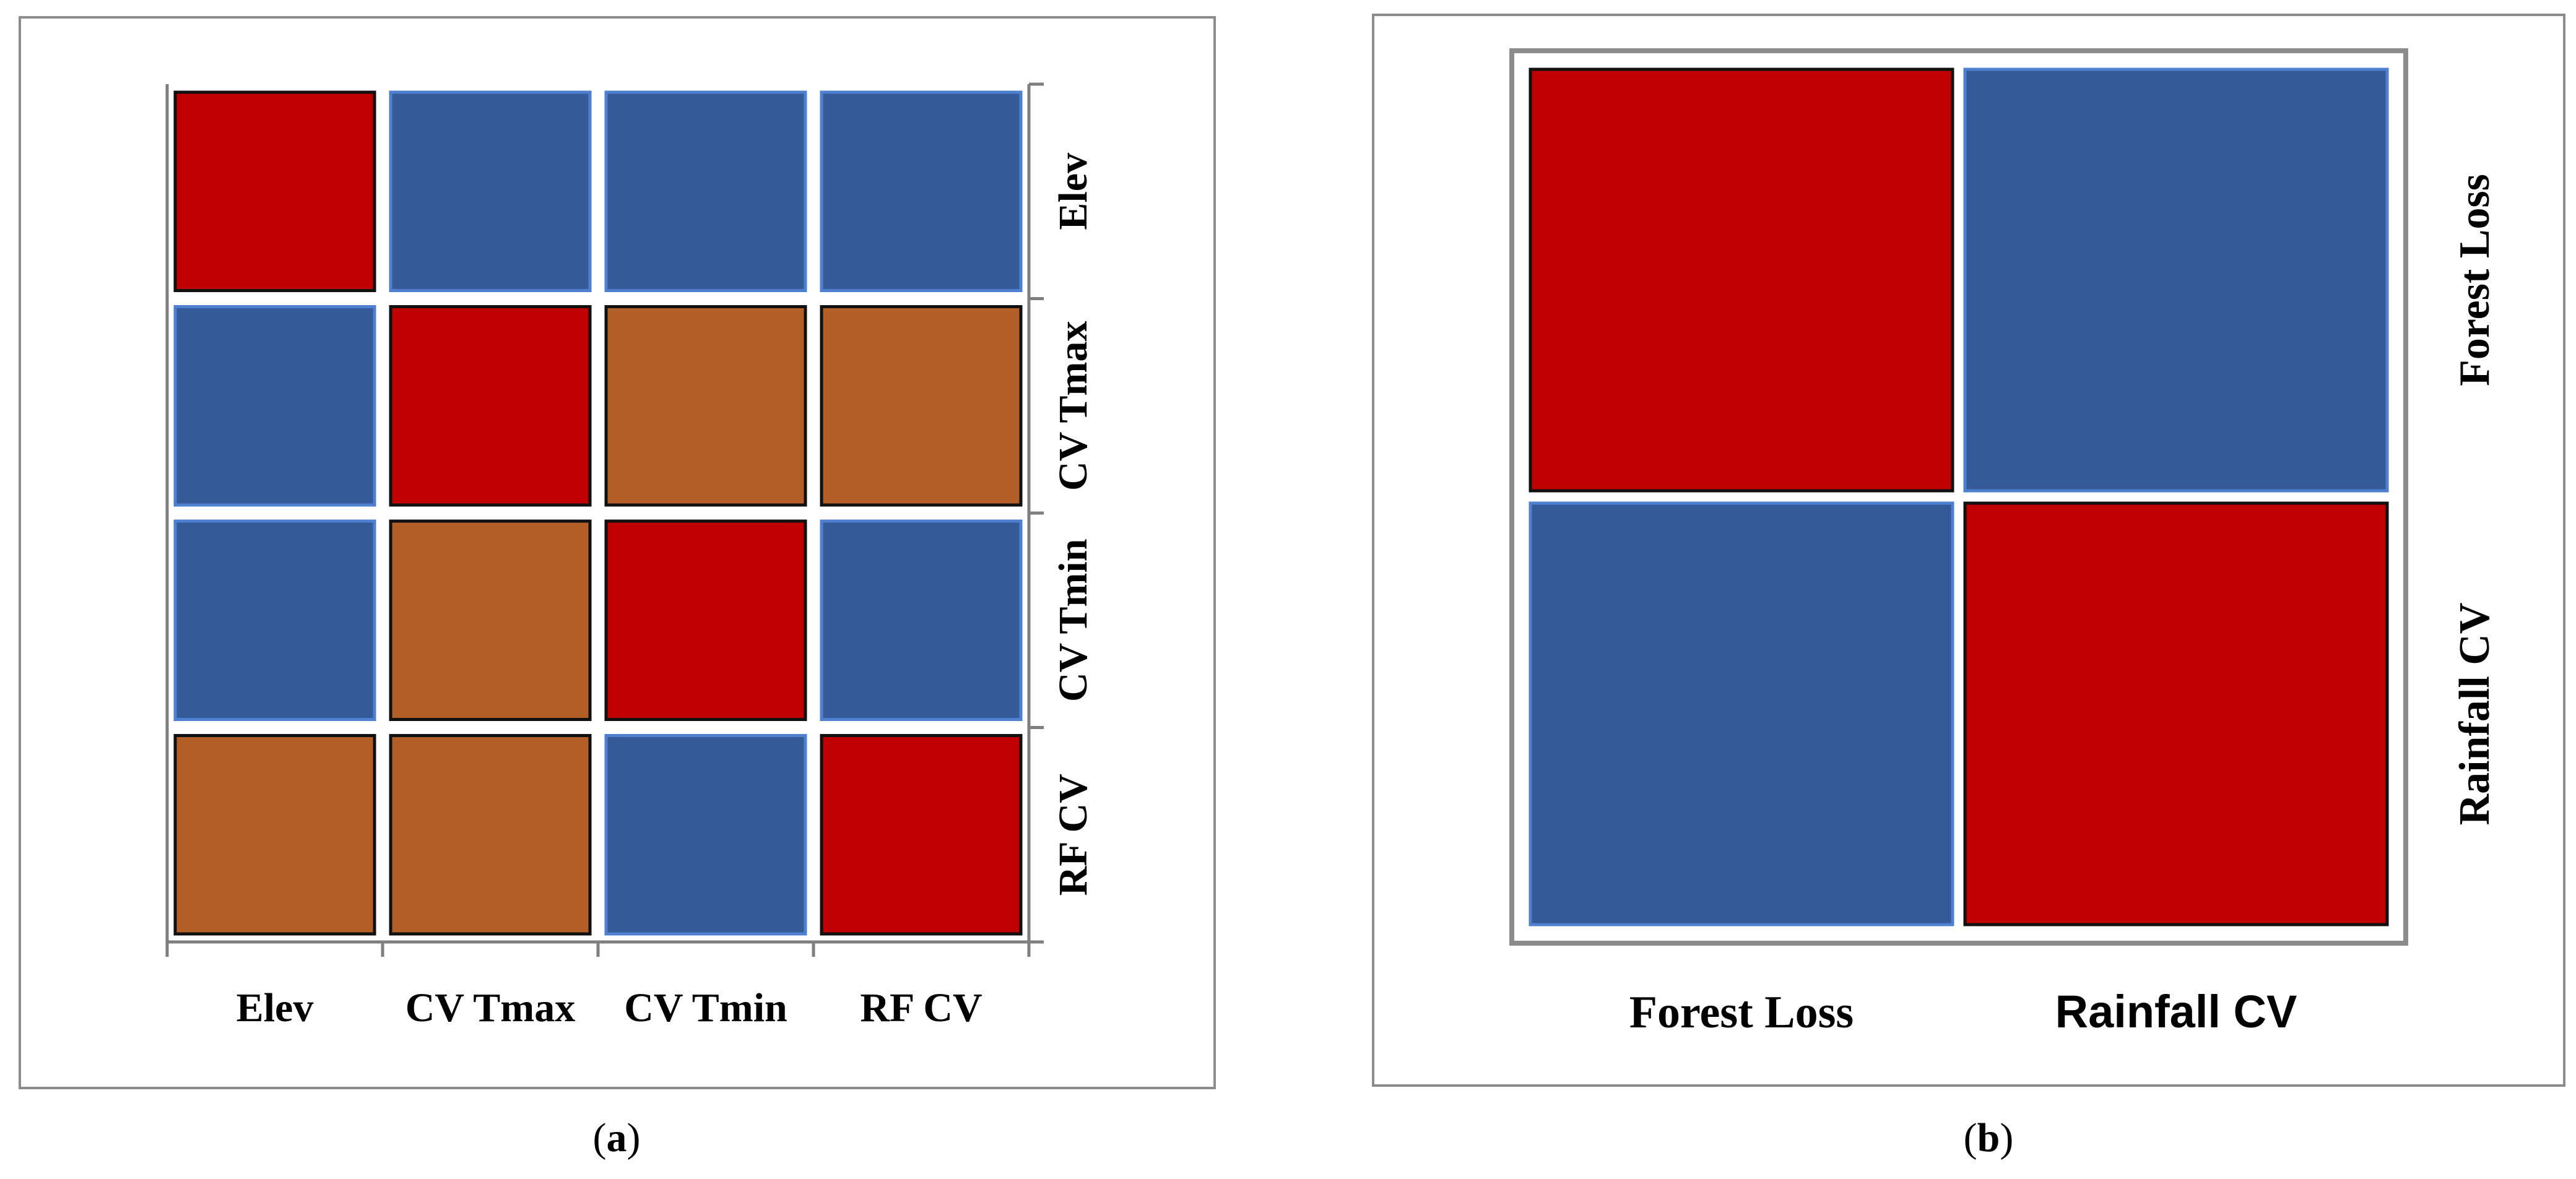 This screenshot has height=1179, width=2576. What do you see at coordinates (274, 406) in the screenshot?
I see `cell-cv-tmax-elev` at bounding box center [274, 406].